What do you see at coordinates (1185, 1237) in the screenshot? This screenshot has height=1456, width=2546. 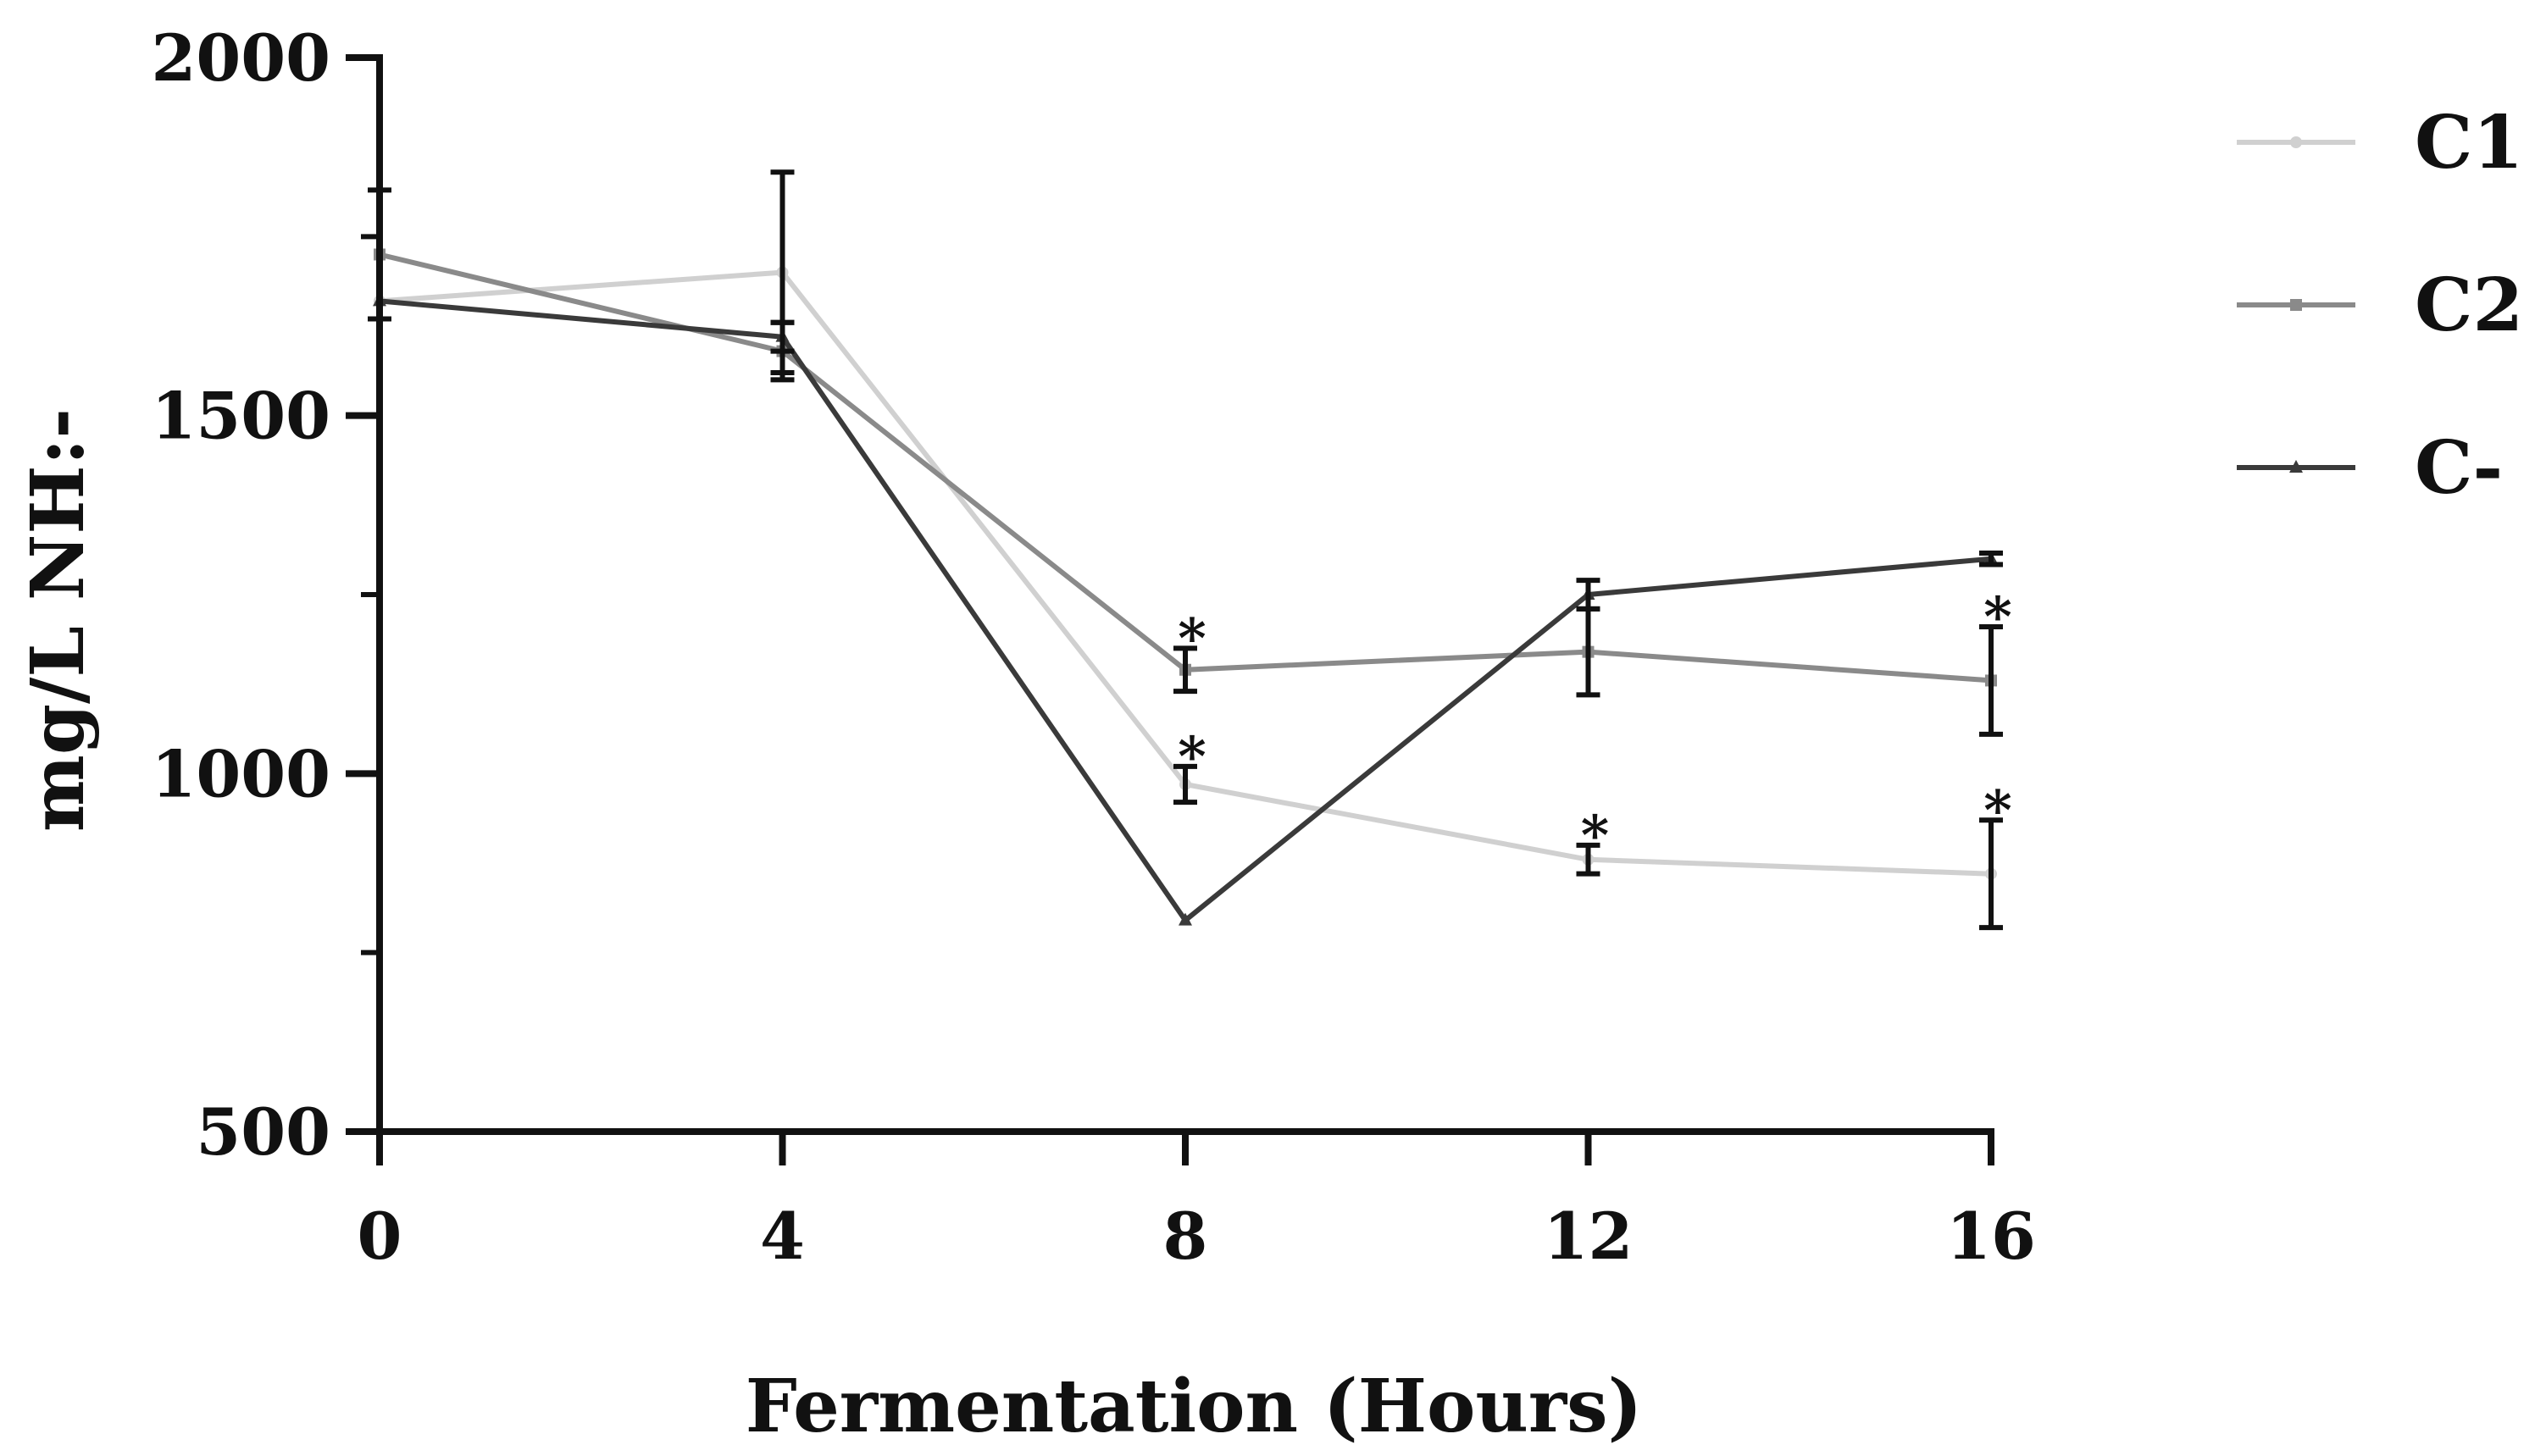 I see `x-tick-label-8: 8` at bounding box center [1185, 1237].